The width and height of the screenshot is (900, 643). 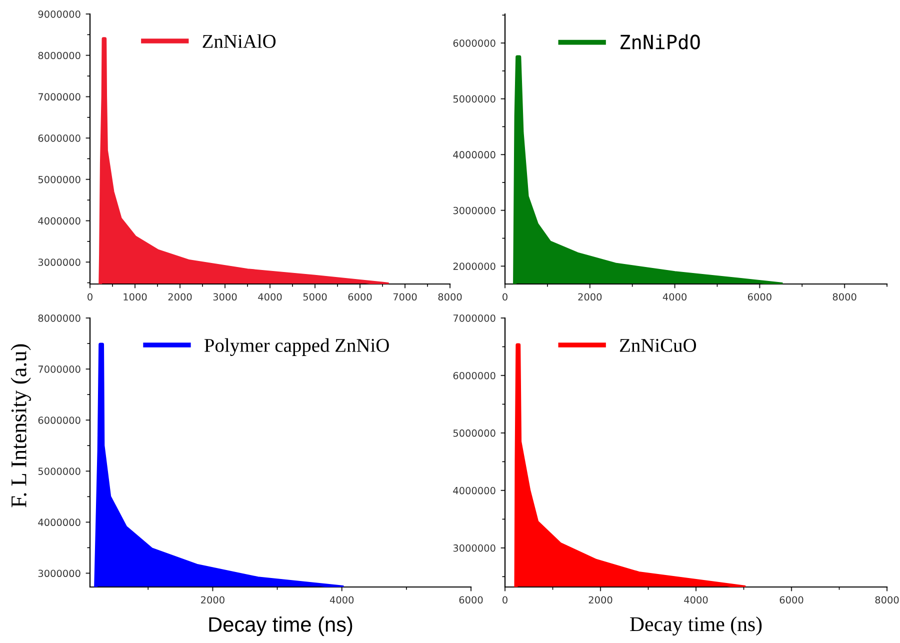 I want to click on y-tick-label: 2000000, so click(x=474, y=266).